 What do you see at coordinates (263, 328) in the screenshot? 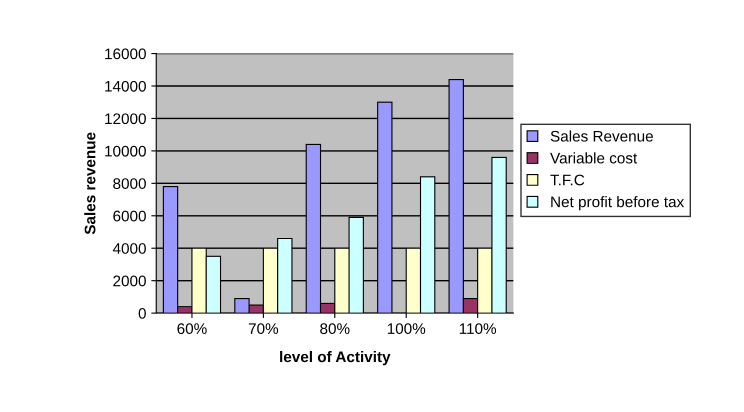
I see `x-tick-label: 70%` at bounding box center [263, 328].